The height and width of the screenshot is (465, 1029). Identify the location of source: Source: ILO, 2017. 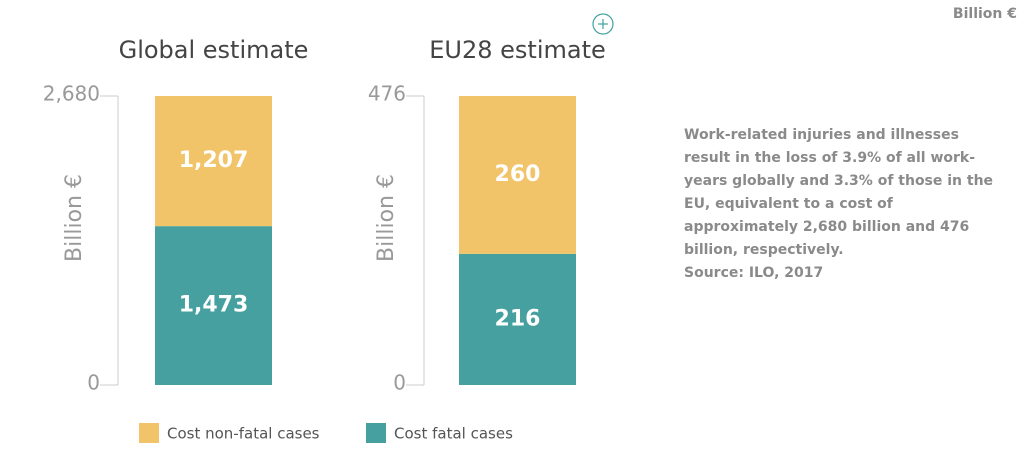
(754, 273).